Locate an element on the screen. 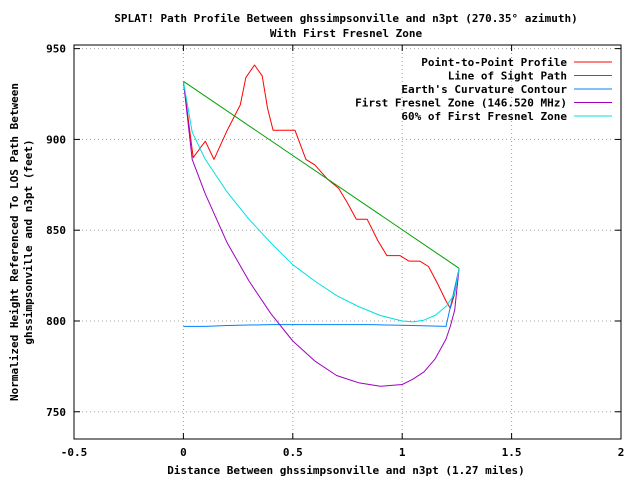 This screenshot has height=480, width=640. x-tick-label: 1.5 is located at coordinates (512, 452).